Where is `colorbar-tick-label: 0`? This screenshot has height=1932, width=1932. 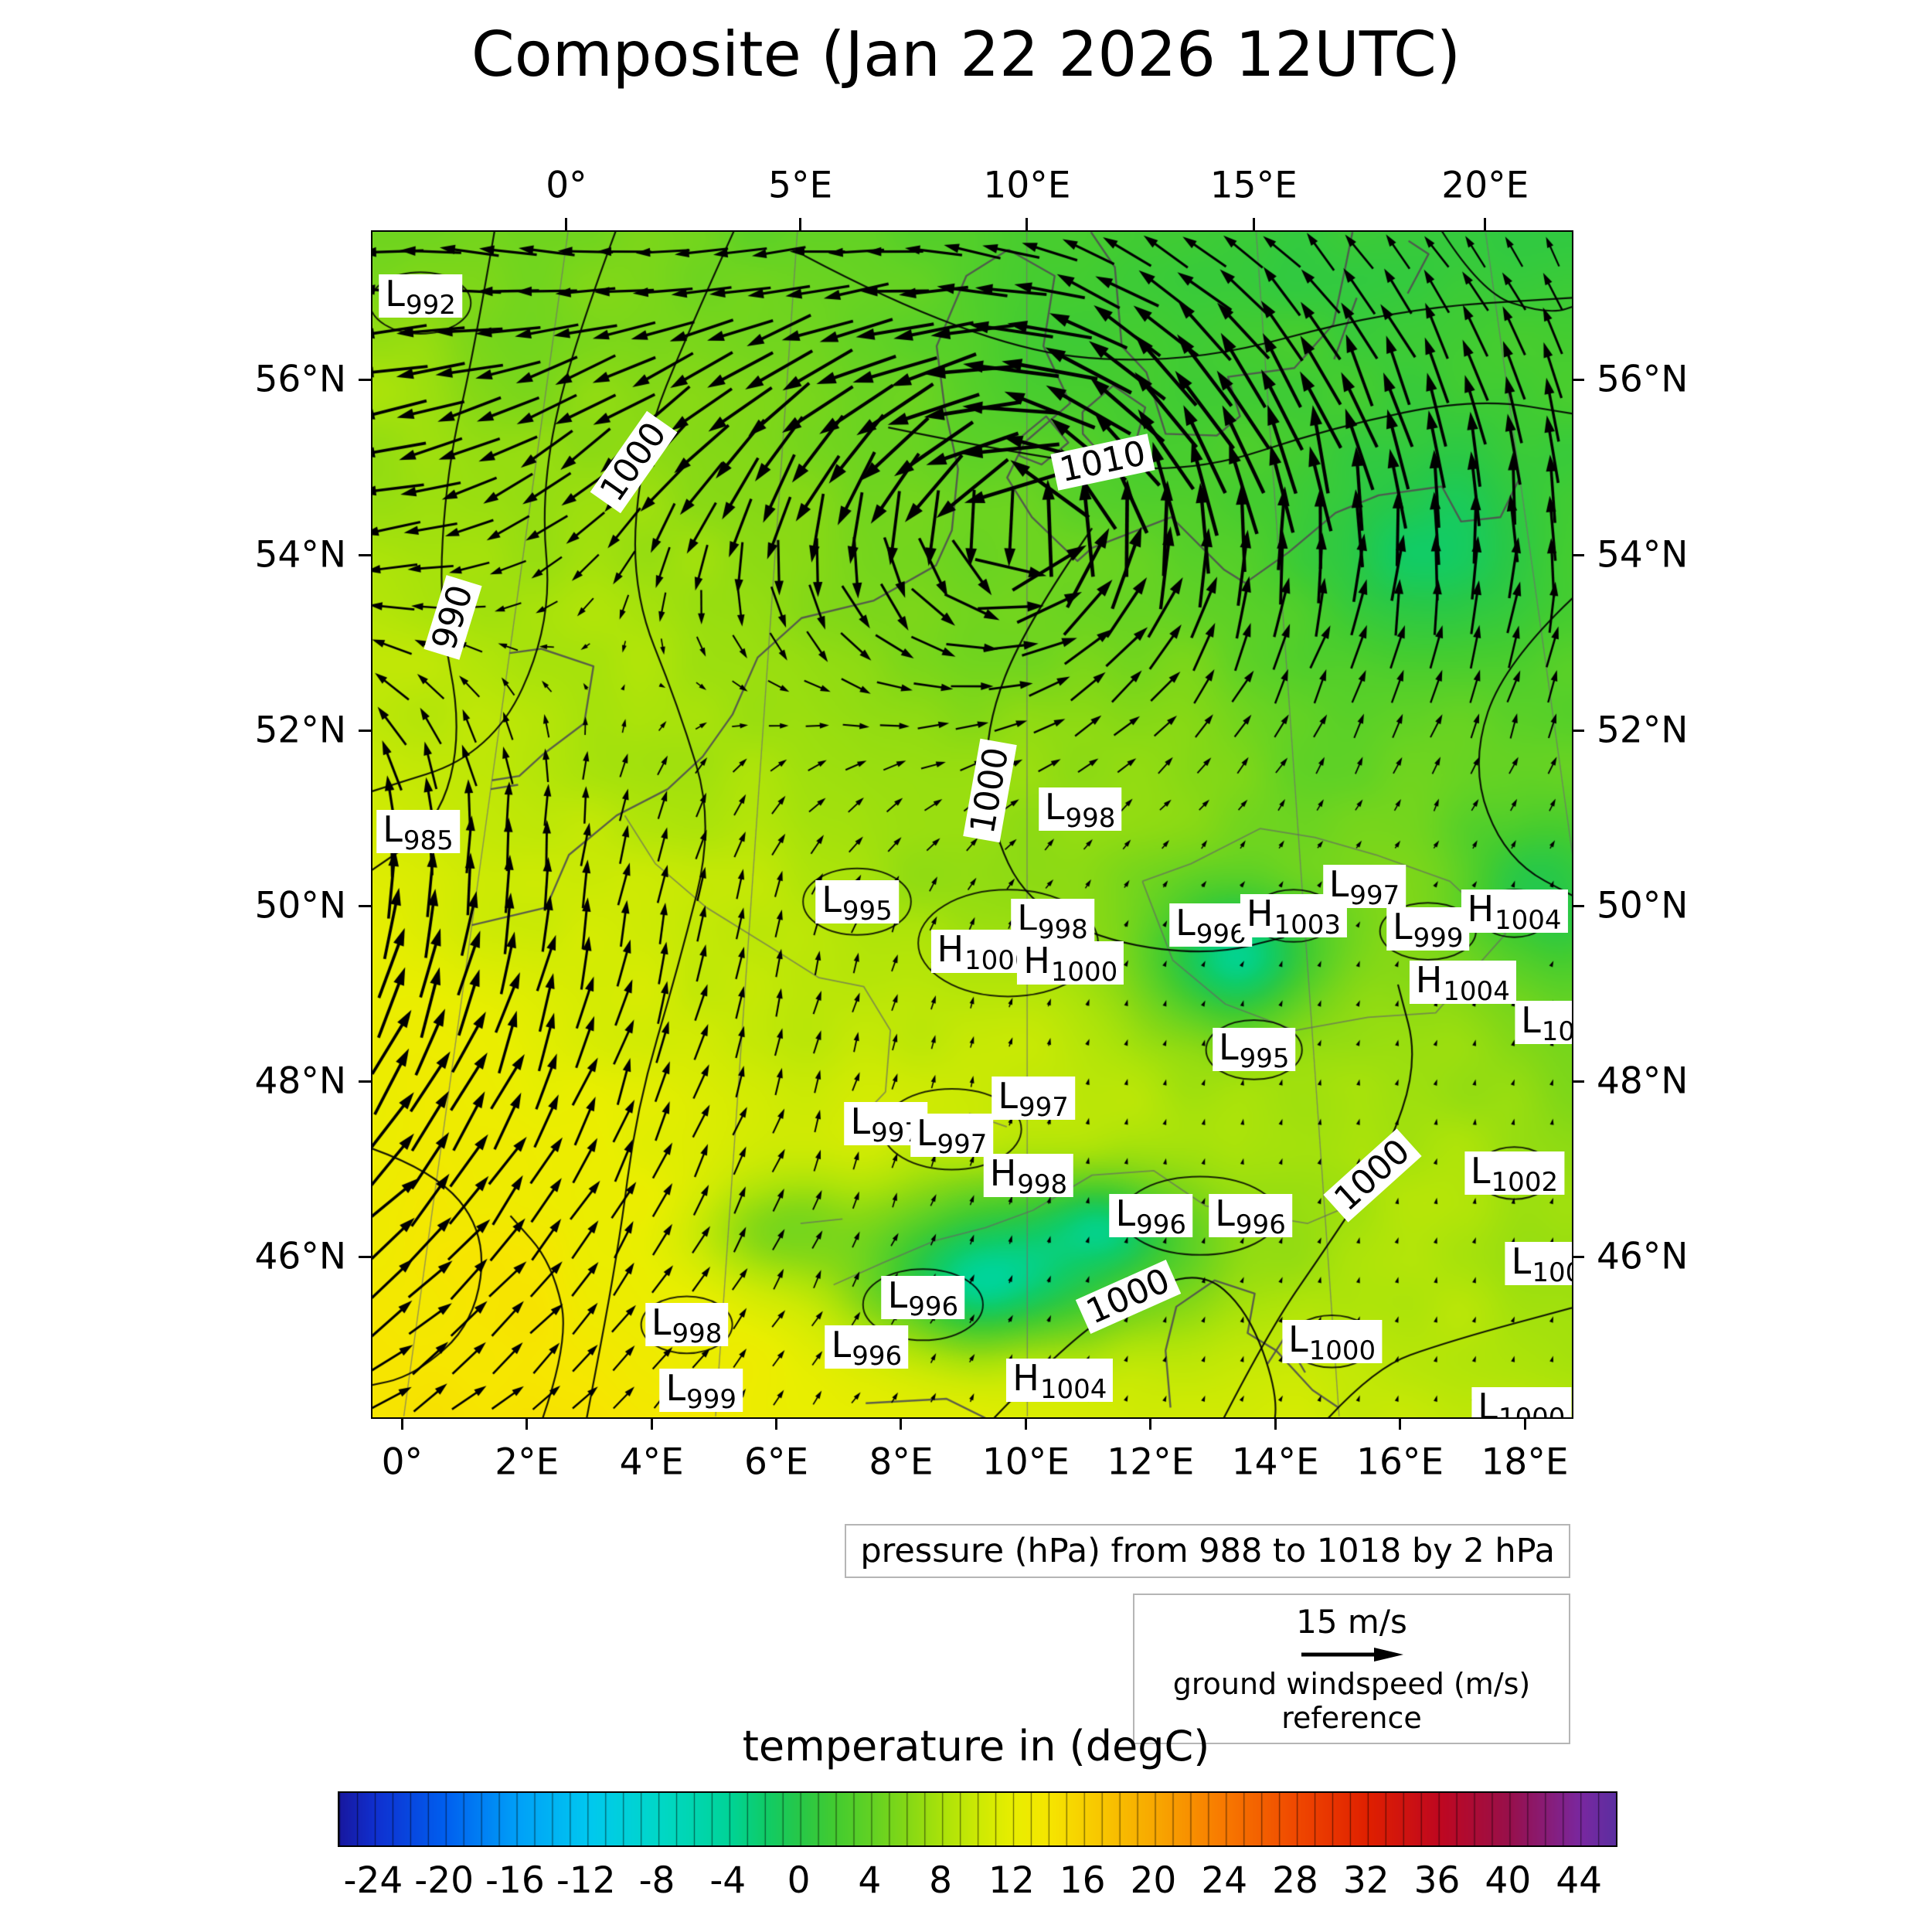 colorbar-tick-label: 0 is located at coordinates (799, 1881).